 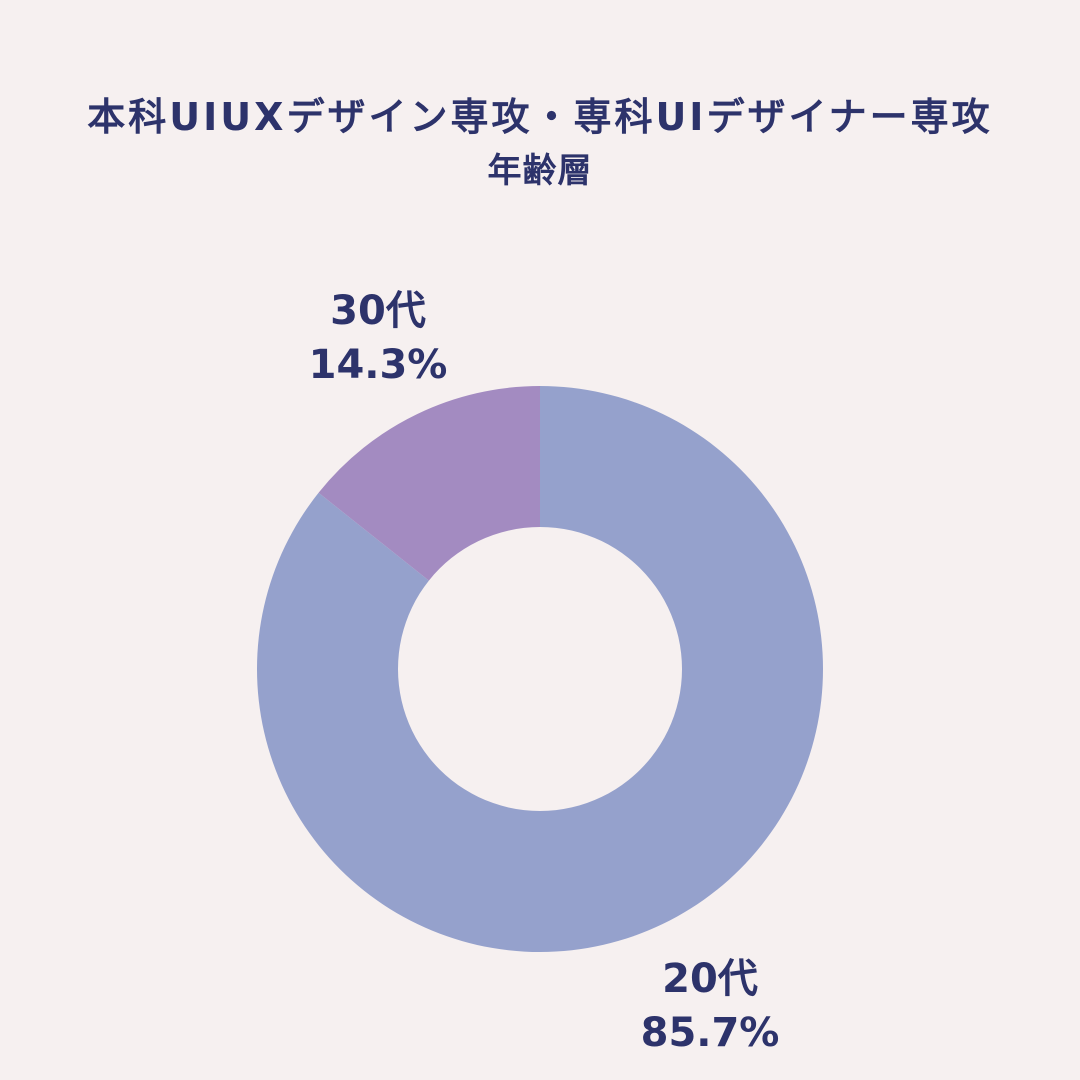 What do you see at coordinates (540, 117) in the screenshot?
I see `chart-title: 本科UIUXデザイン専攻・専科UIデザイナー専攻` at bounding box center [540, 117].